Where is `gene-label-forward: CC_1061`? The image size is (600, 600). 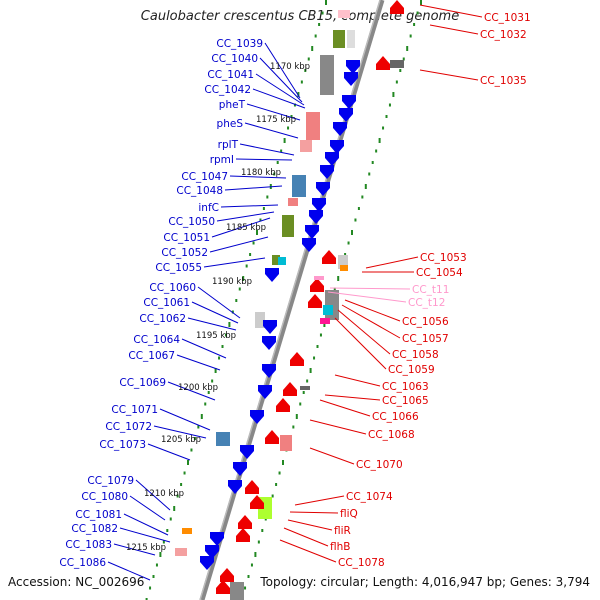 gene-label-forward: CC_1061 is located at coordinates (166, 303).